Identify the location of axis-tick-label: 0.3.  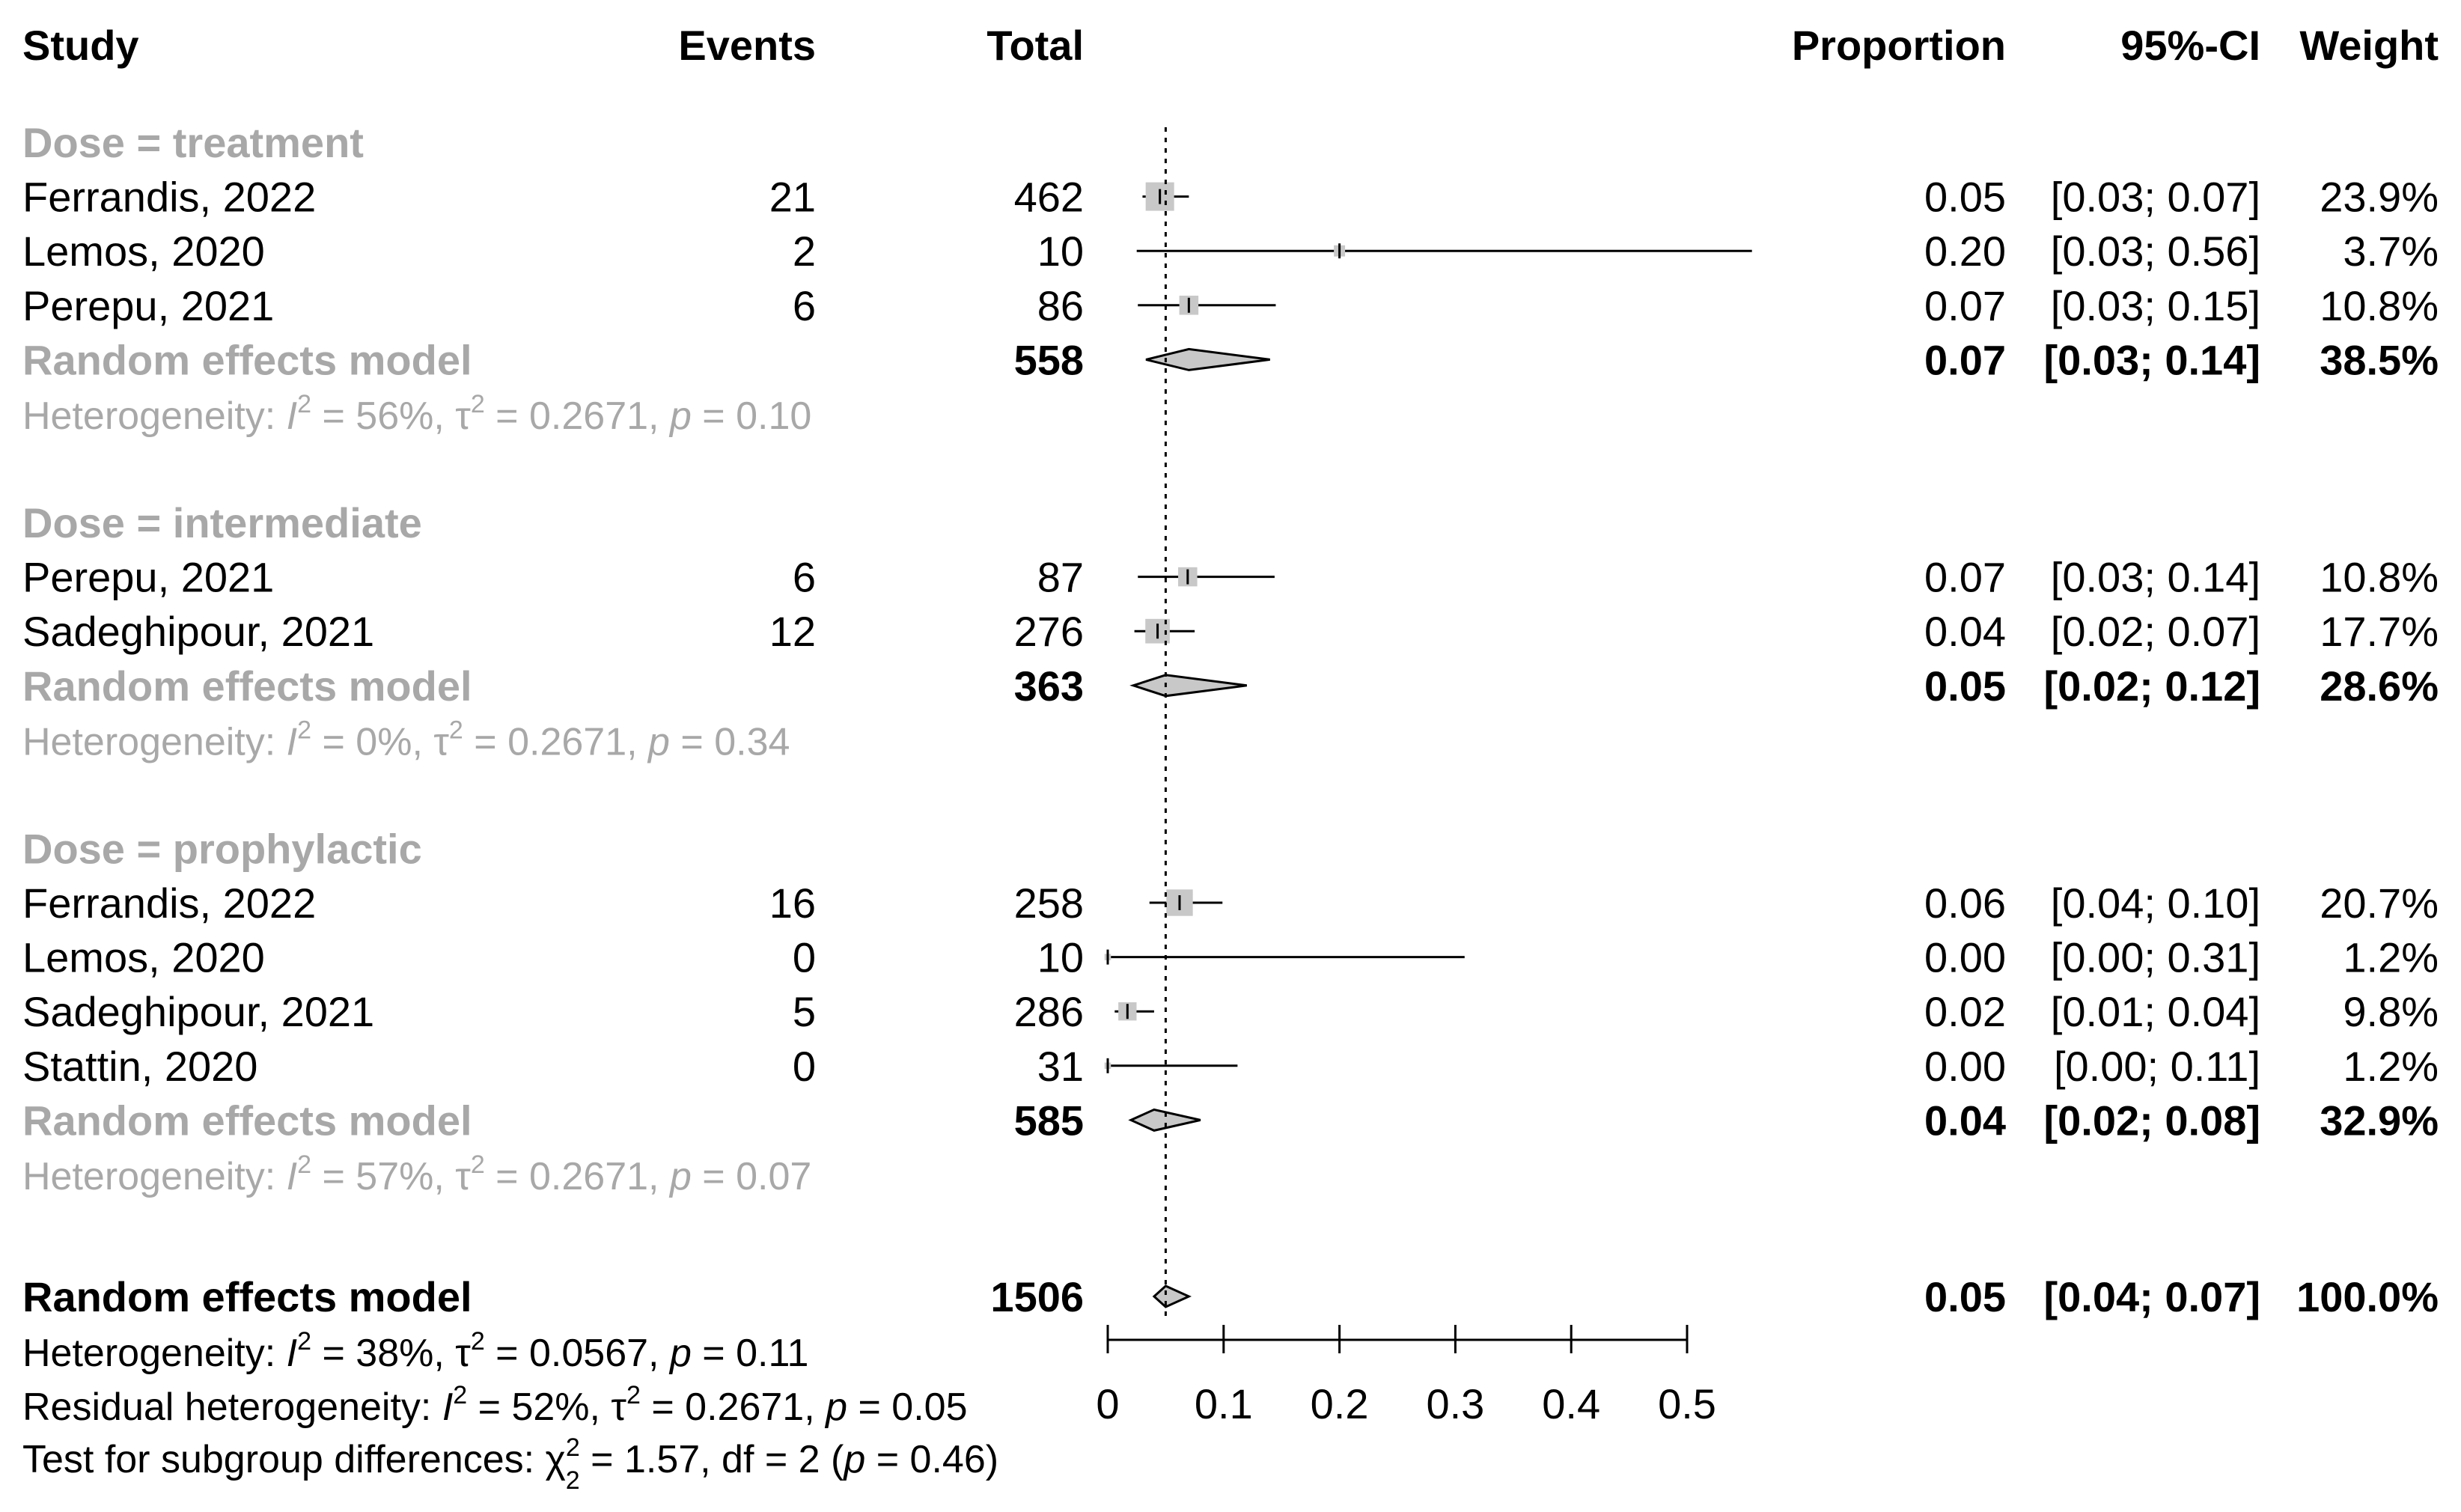
(1455, 1403).